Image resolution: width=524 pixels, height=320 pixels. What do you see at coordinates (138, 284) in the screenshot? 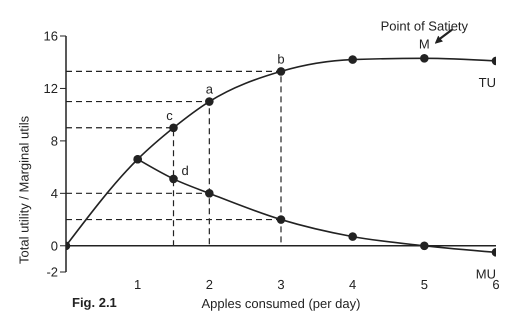
I see `x-tick-label: 1` at bounding box center [138, 284].